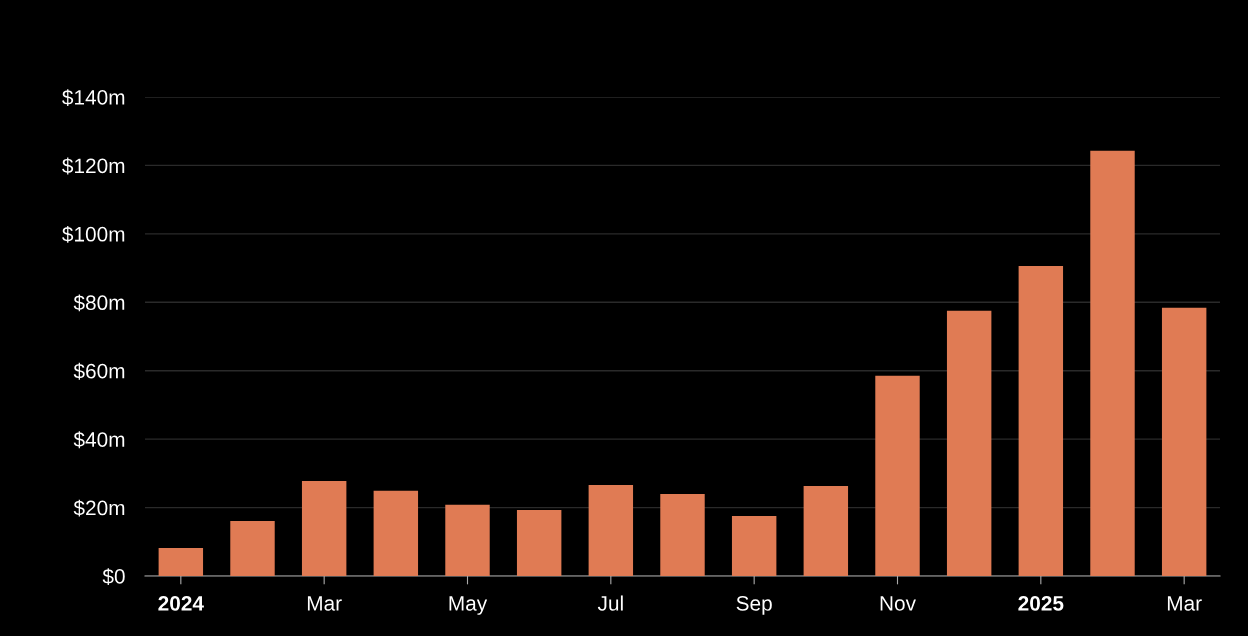 This screenshot has width=1248, height=636. Describe the element at coordinates (93, 234) in the screenshot. I see `y-tick-label: $100m` at that location.